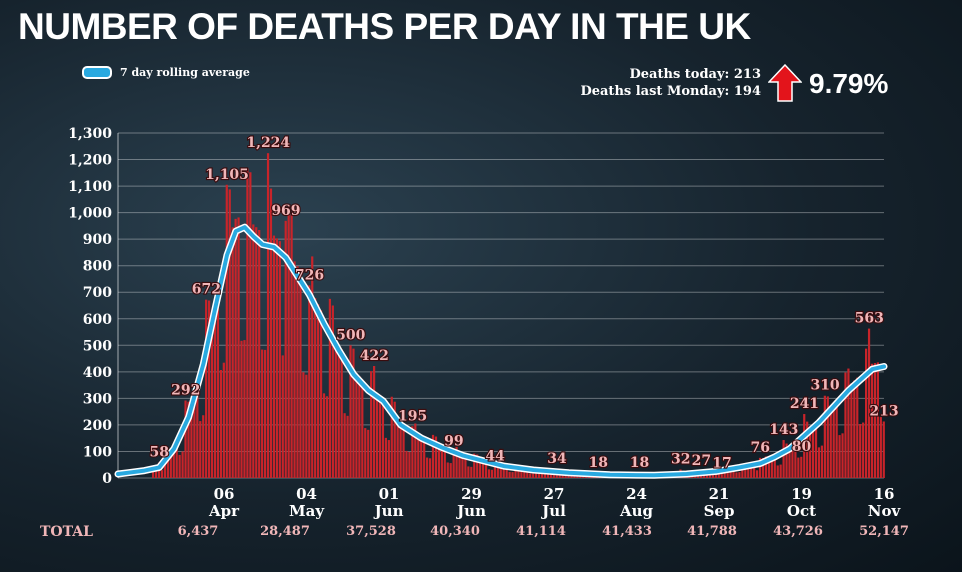 This screenshot has width=962, height=572. Describe the element at coordinates (227, 175) in the screenshot. I see `data-label: 1,105` at that location.